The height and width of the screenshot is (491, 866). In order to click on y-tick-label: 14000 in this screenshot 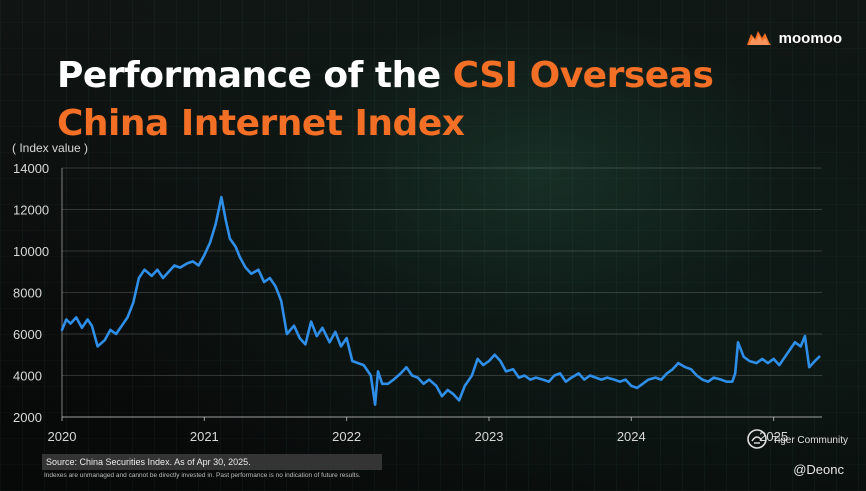, I will do `click(31, 168)`.